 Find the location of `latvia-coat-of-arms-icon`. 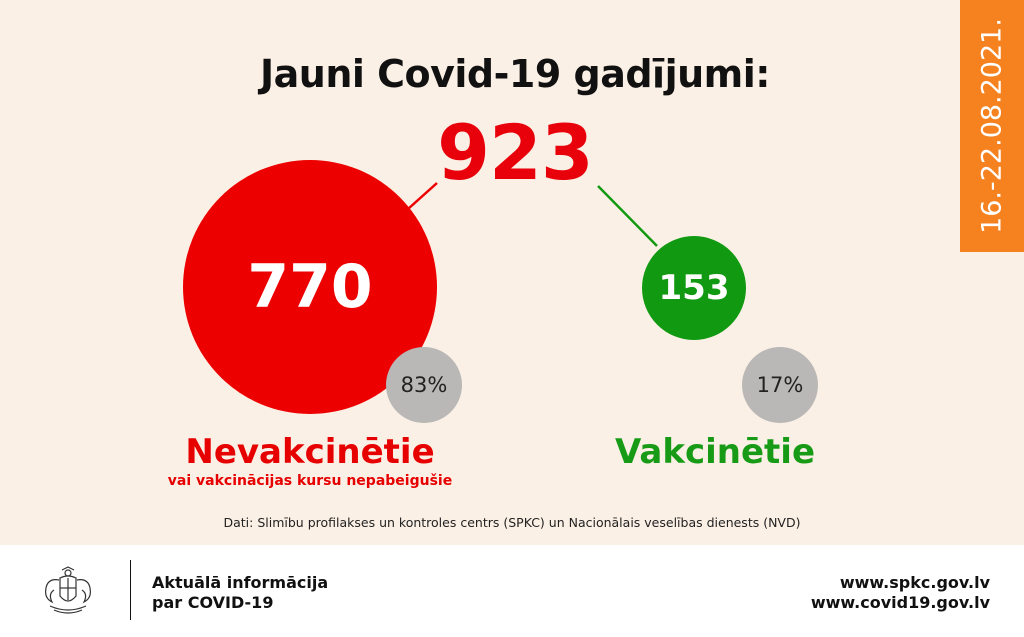

latvia-coat-of-arms-icon is located at coordinates (68, 590).